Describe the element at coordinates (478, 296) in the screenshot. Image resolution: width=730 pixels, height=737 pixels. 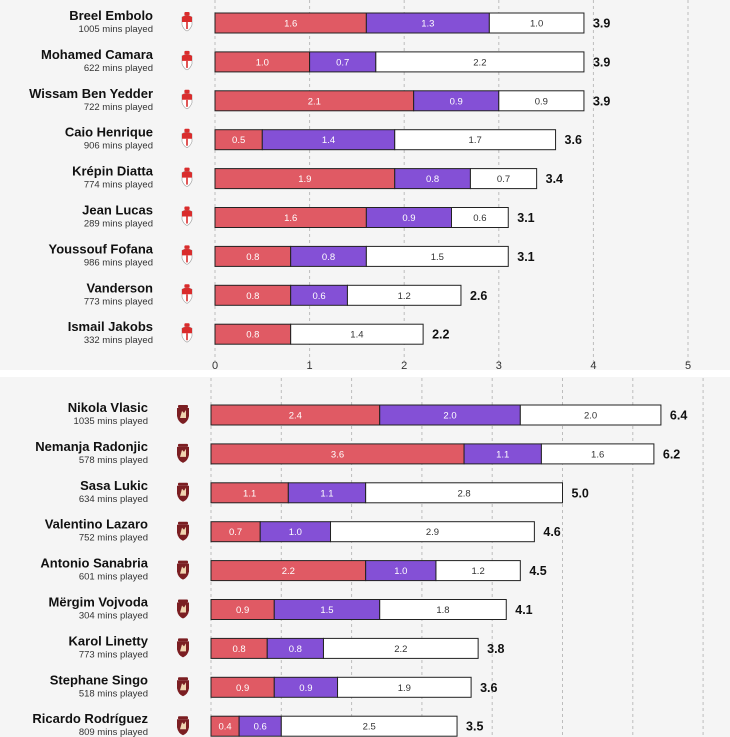
I see `bar-total-label: 2.6` at that location.